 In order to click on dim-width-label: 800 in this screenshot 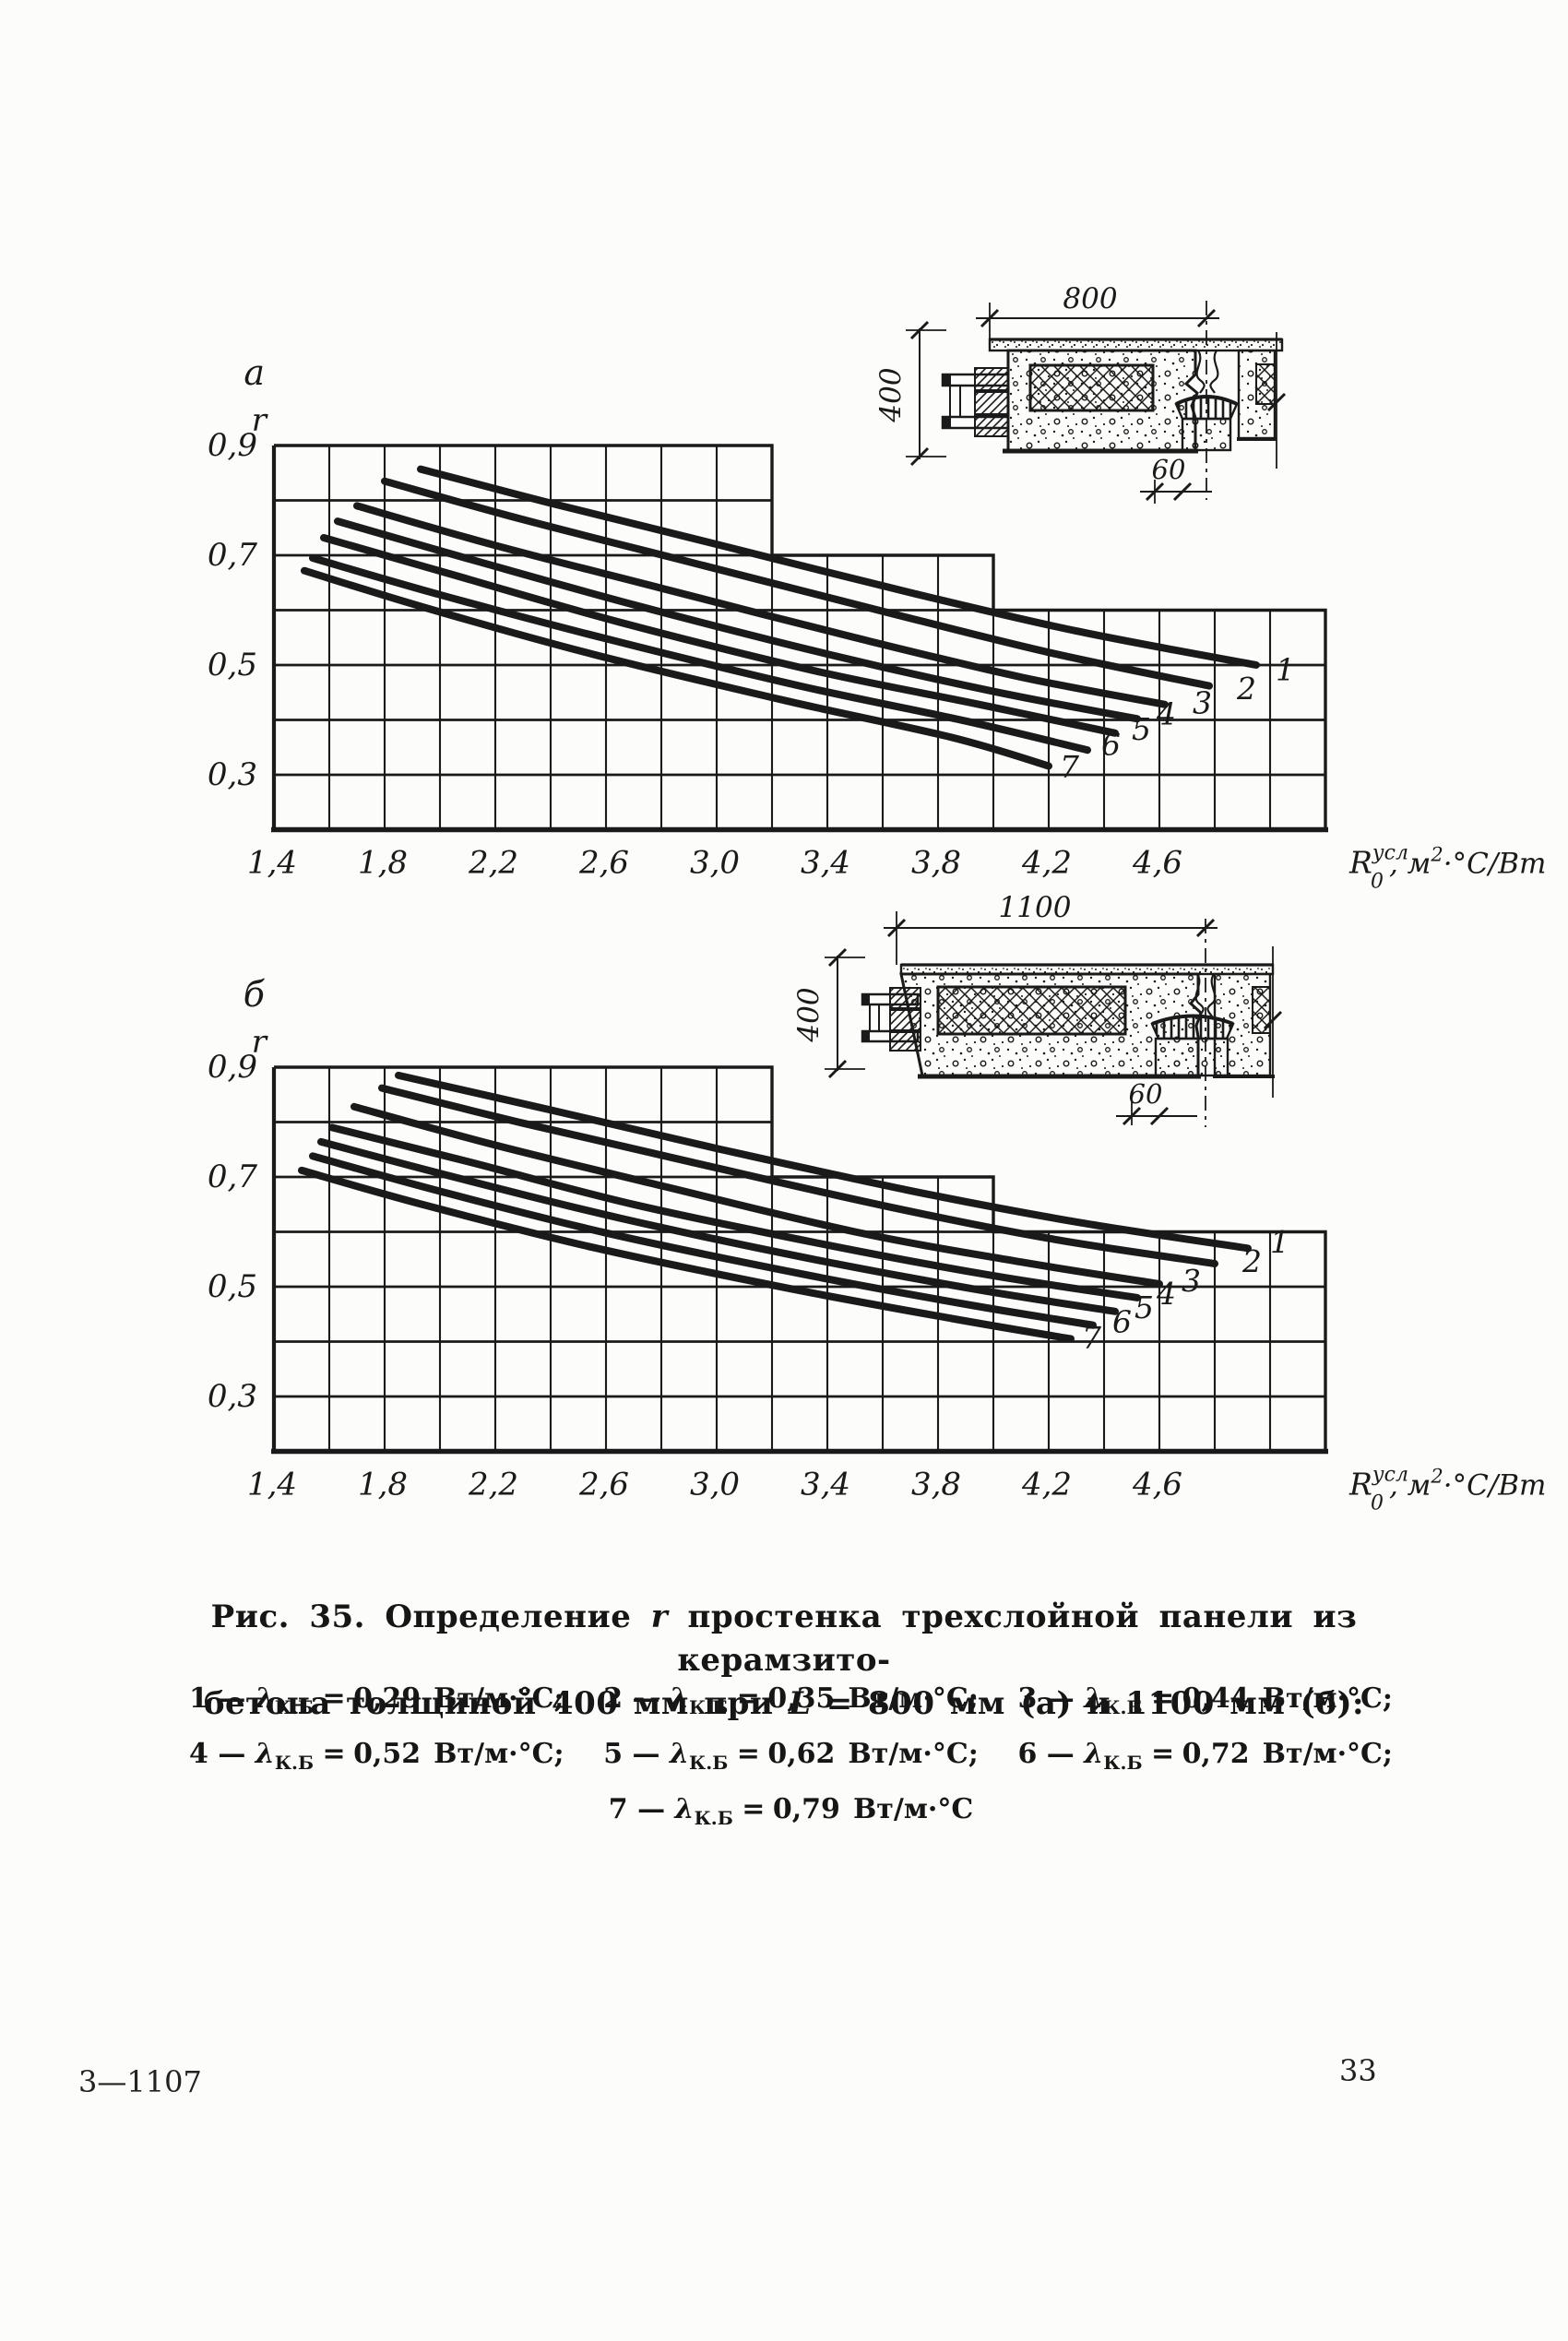, I will do `click(1090, 298)`.